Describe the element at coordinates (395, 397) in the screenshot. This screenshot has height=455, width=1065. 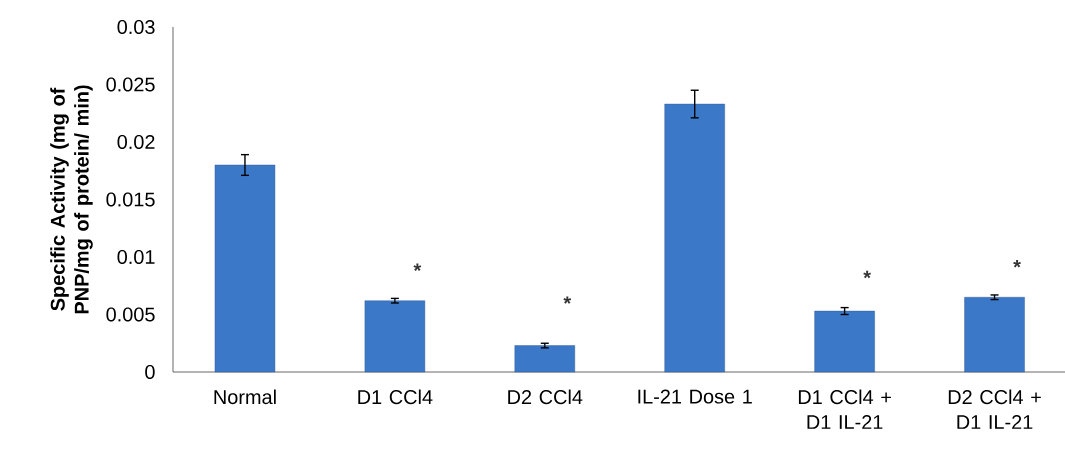
I see `x-tick-label: D1 CCl4` at that location.